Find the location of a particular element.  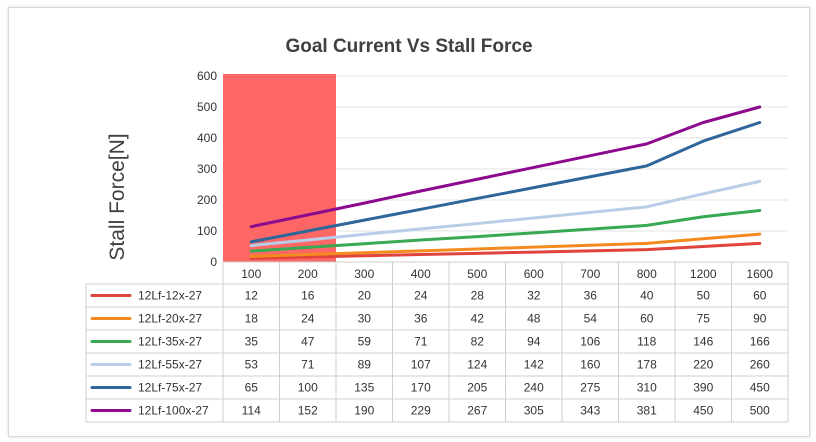

x-tick-label: 100 is located at coordinates (251, 274).